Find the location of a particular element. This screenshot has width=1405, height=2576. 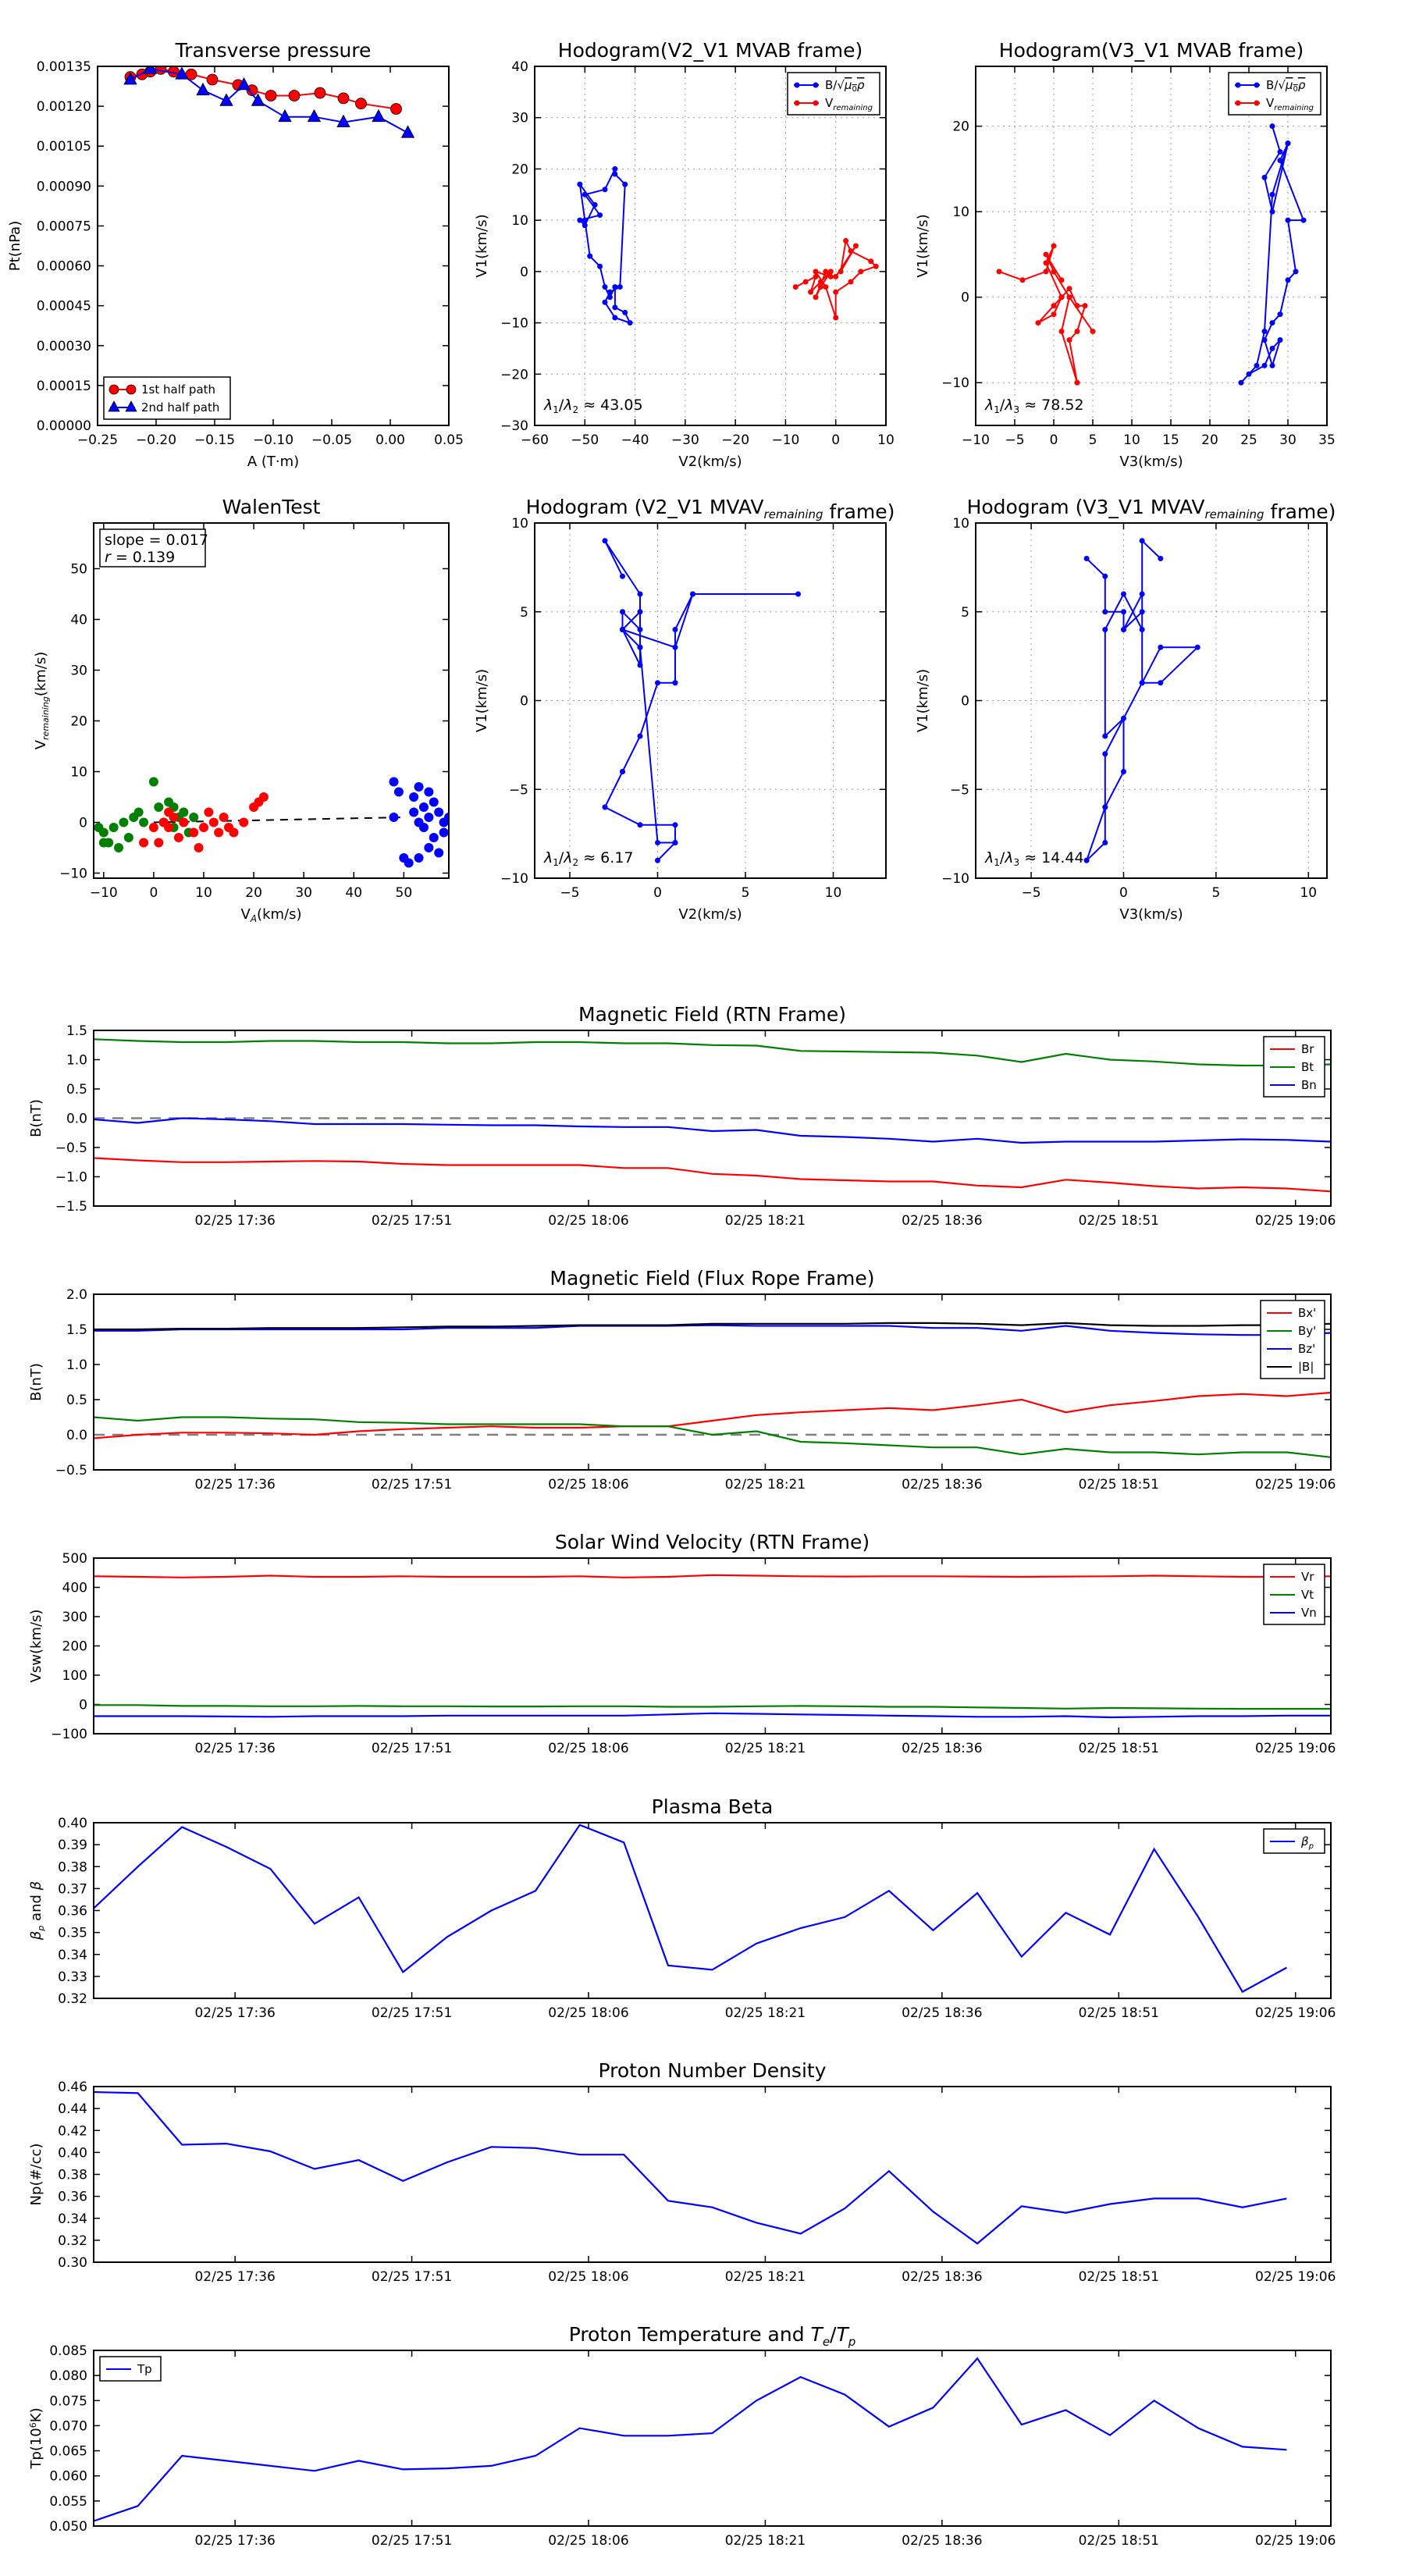

h23-legend-label-0: B/√μ0ρ is located at coordinates (845, 86).